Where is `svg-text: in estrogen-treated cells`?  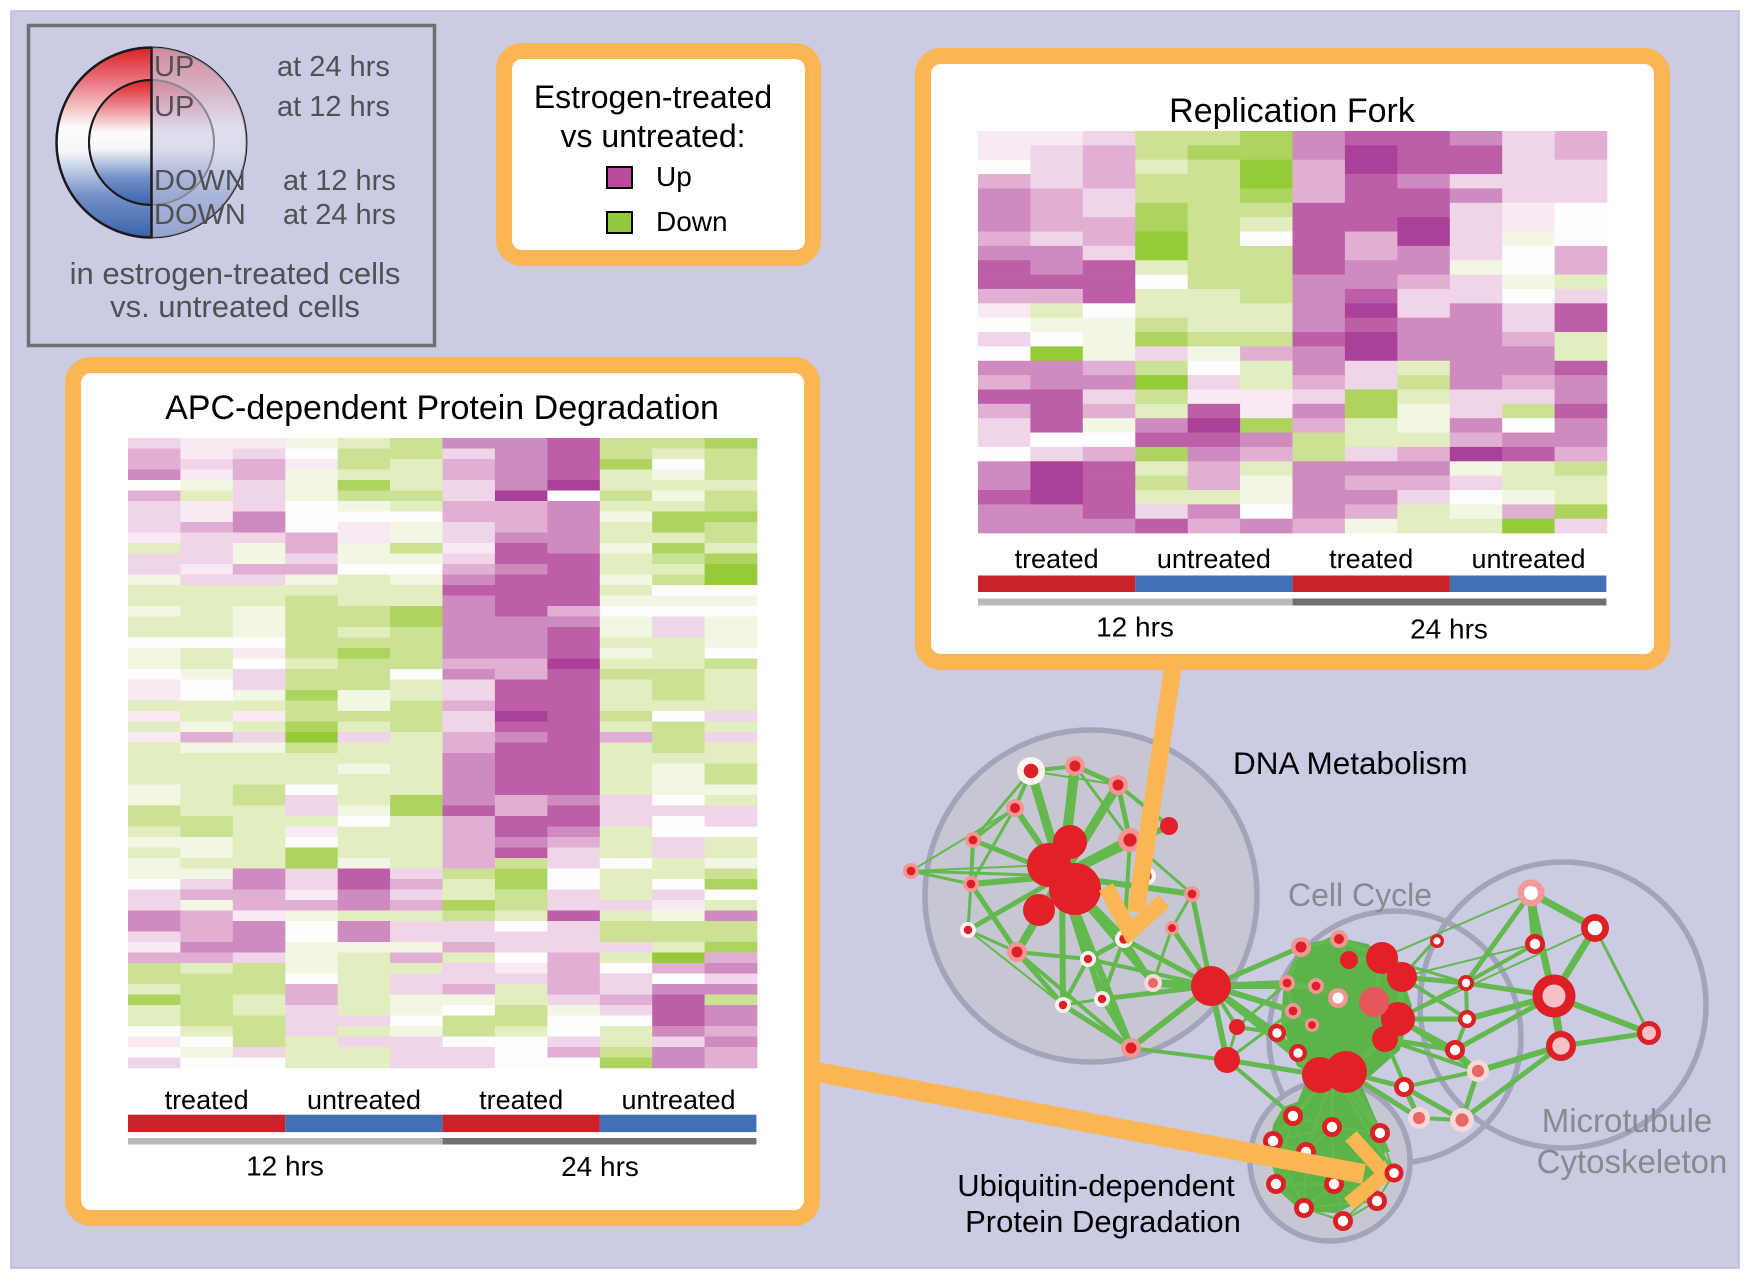 svg-text: in estrogen-treated cells is located at coordinates (235, 273).